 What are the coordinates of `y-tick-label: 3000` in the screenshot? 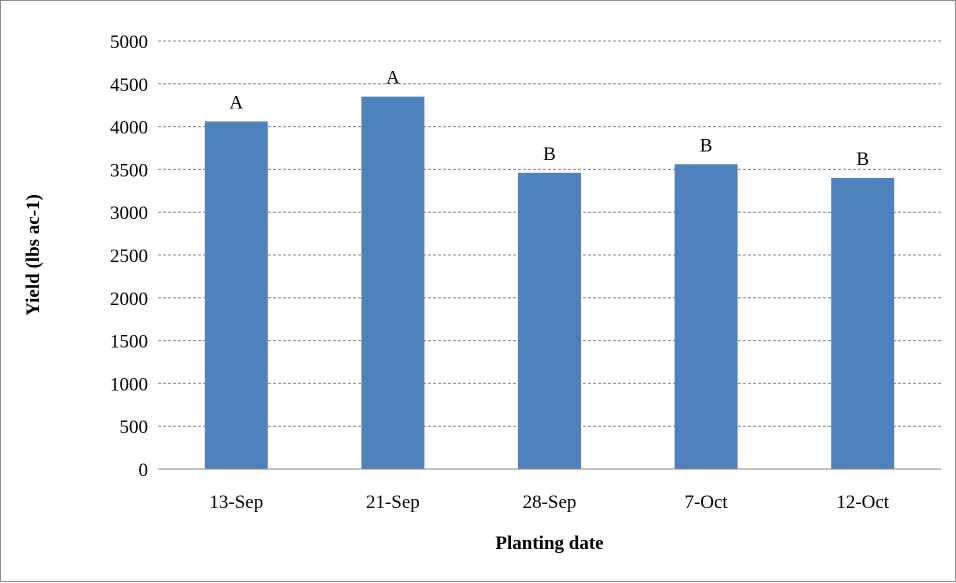 It's located at (129, 213).